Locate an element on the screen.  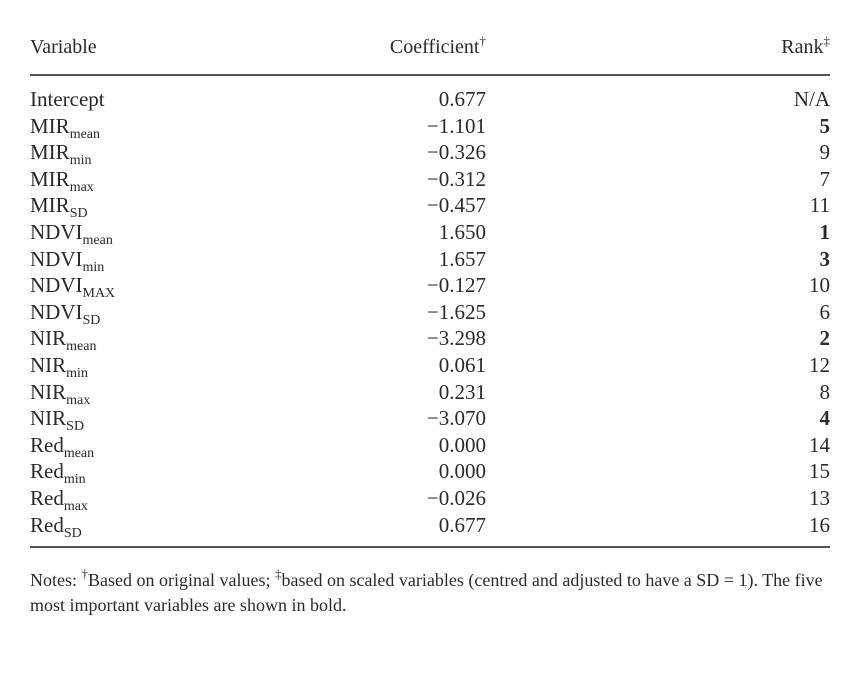
variable-subscript: MAX is located at coordinates (99, 294).